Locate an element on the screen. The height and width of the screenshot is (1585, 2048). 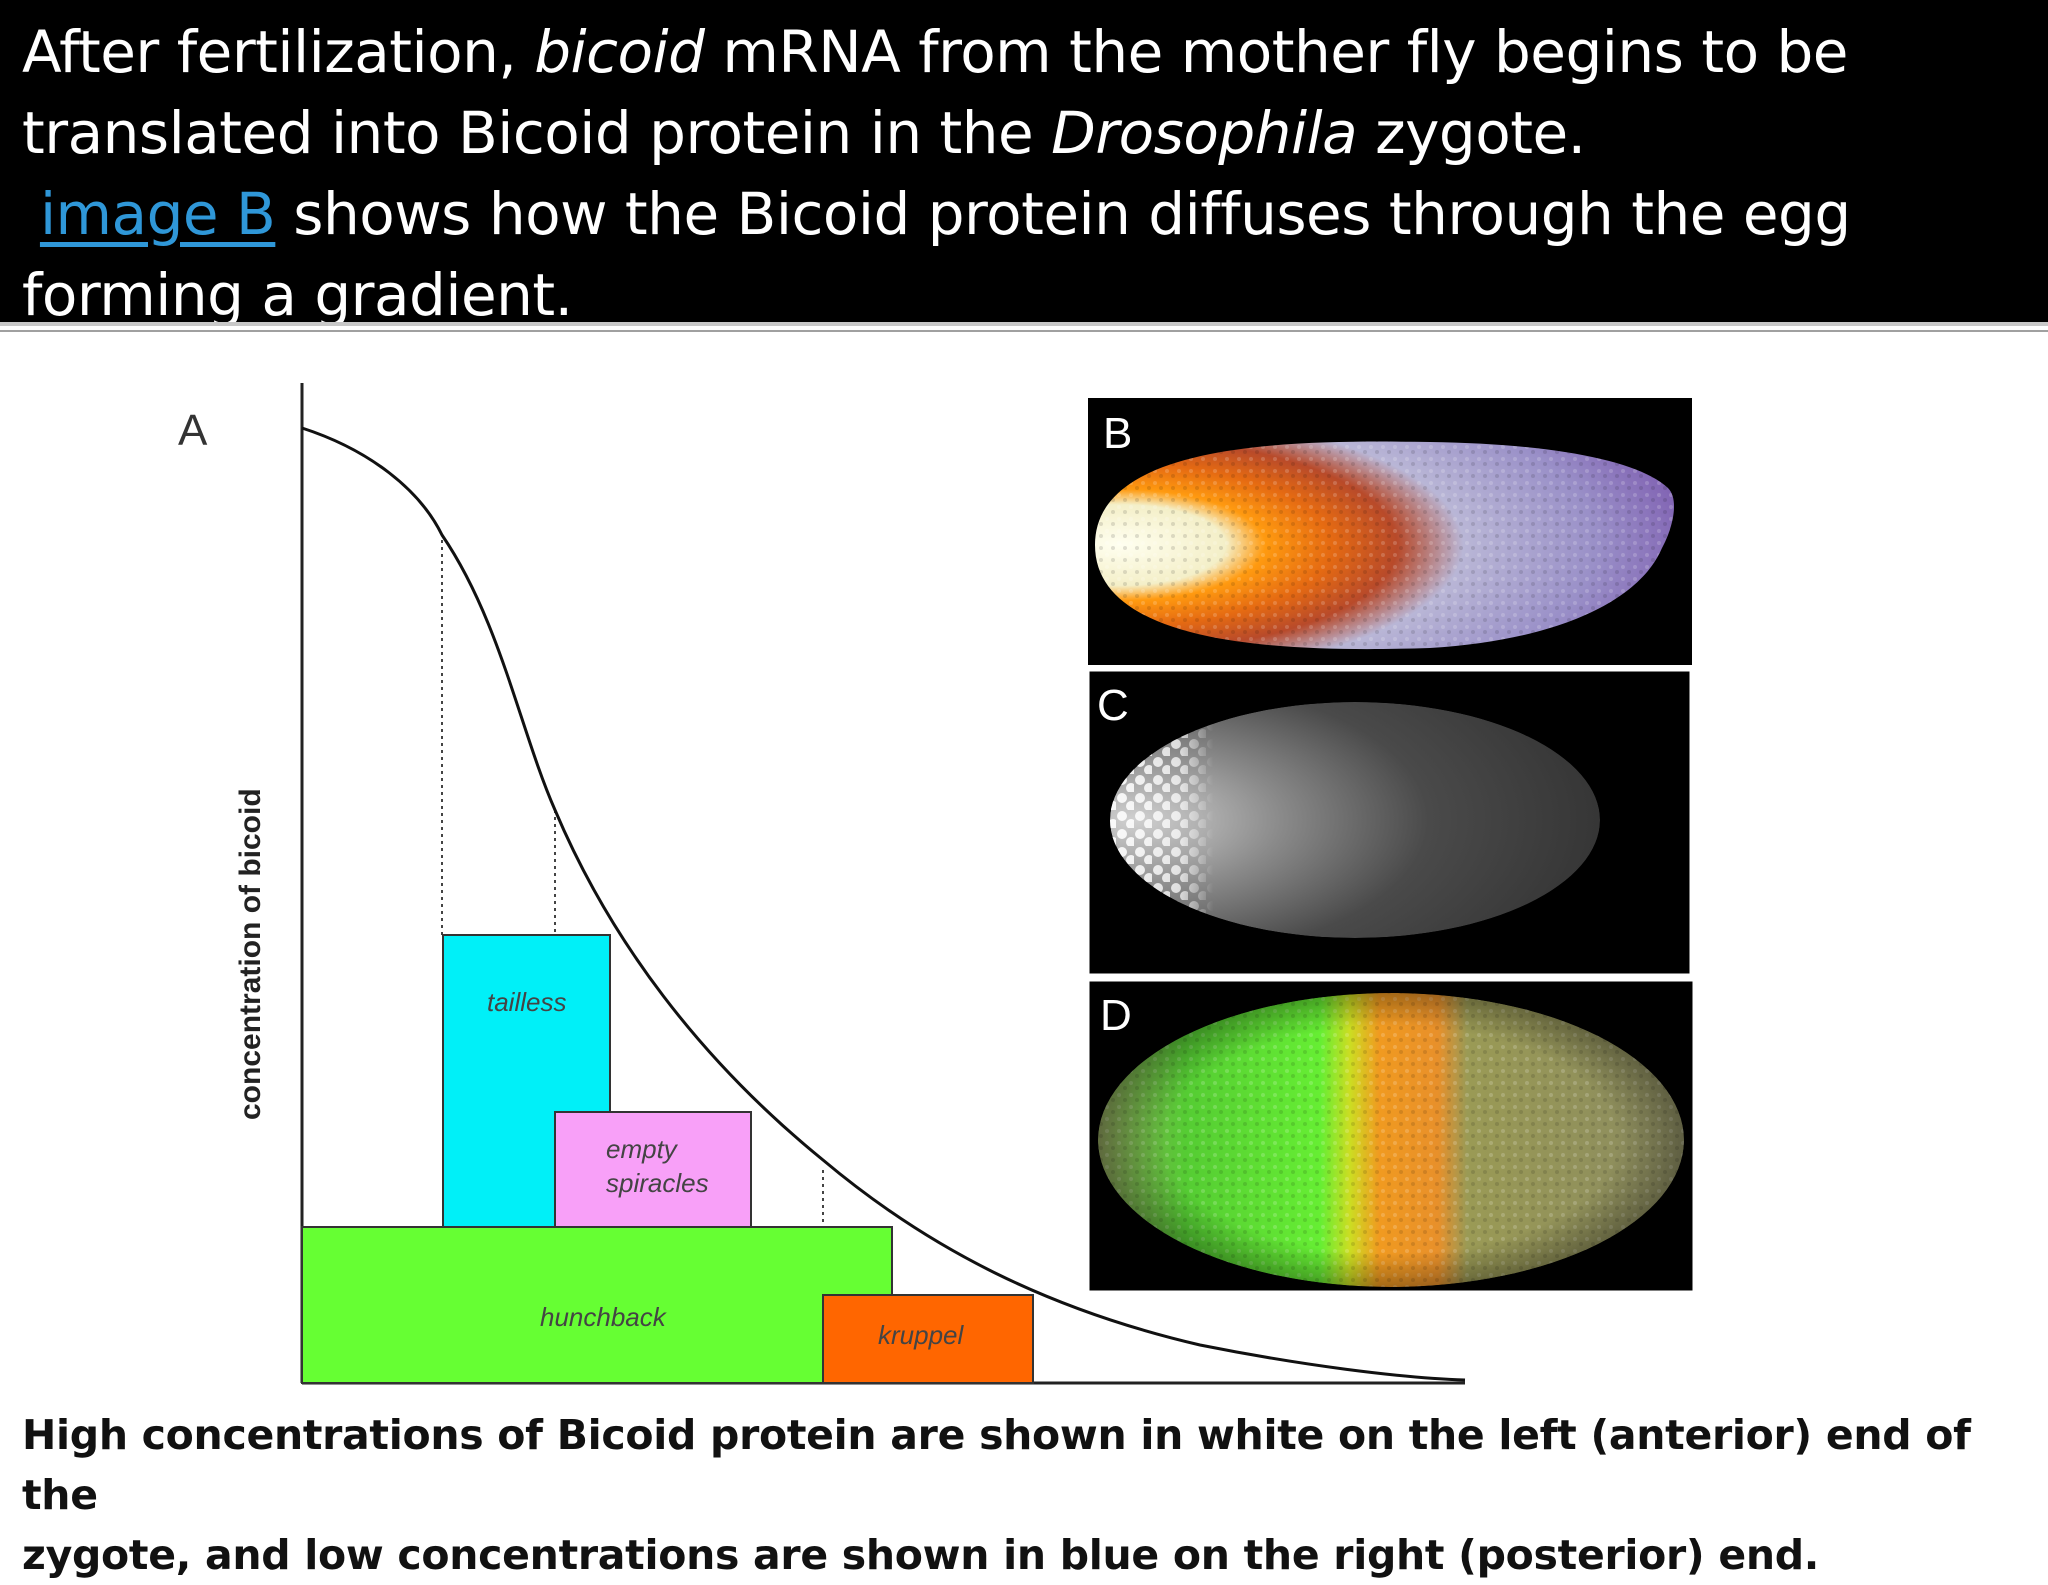
empty-label: empty is located at coordinates (642, 1149).